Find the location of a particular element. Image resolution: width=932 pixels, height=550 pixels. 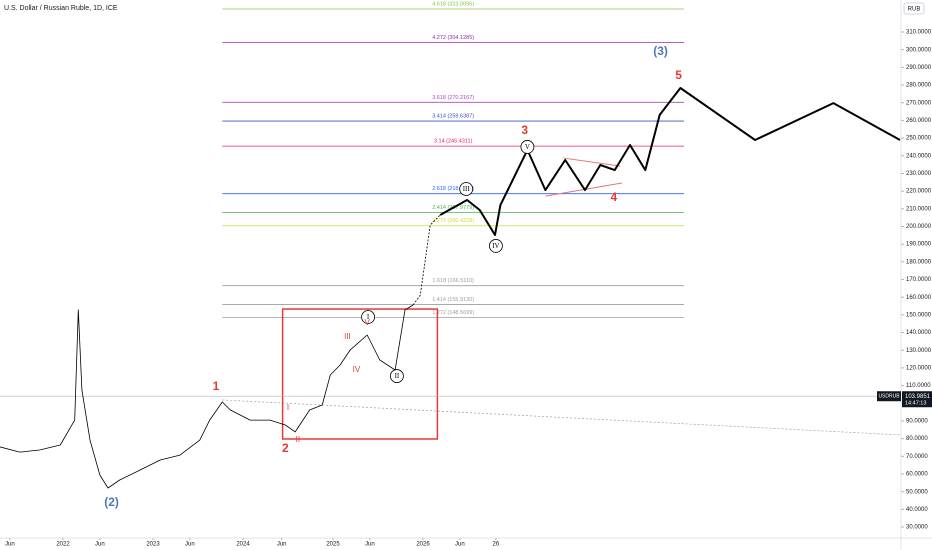

x-tick-label: 2025 is located at coordinates (333, 545).